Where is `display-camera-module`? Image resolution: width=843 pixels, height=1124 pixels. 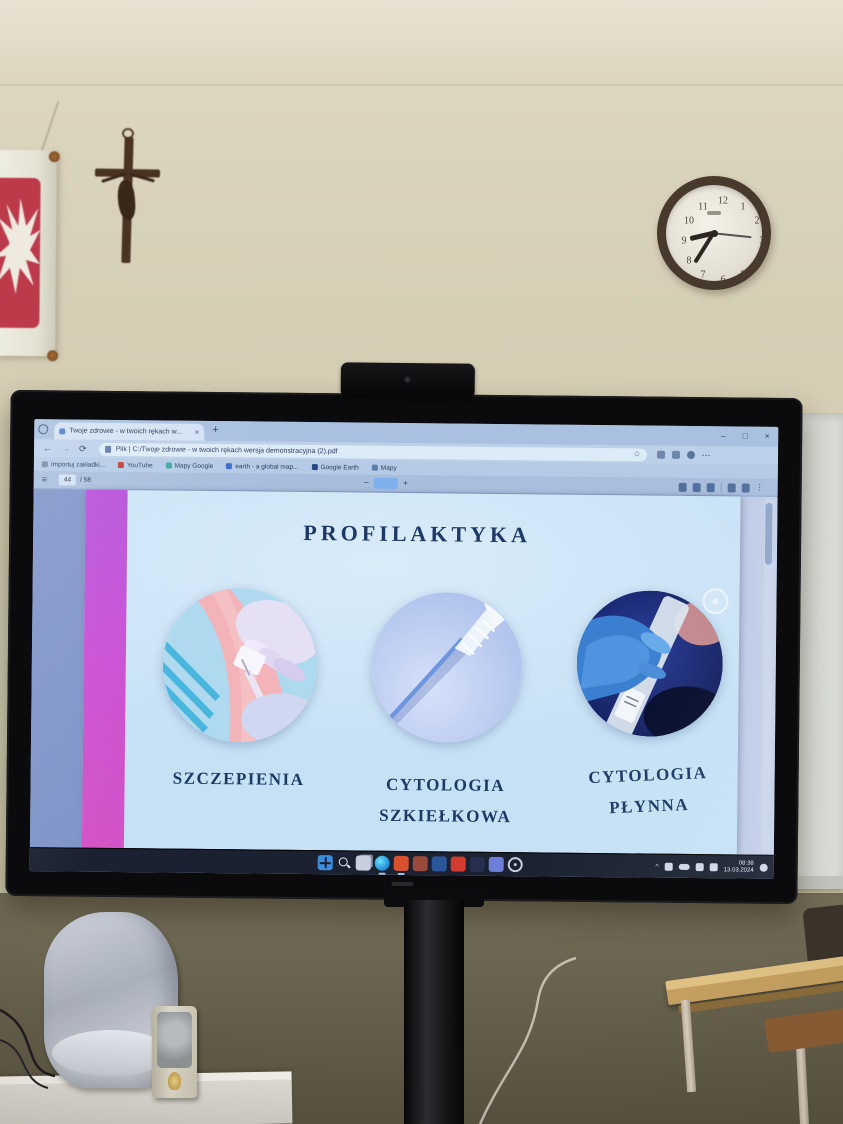 display-camera-module is located at coordinates (407, 380).